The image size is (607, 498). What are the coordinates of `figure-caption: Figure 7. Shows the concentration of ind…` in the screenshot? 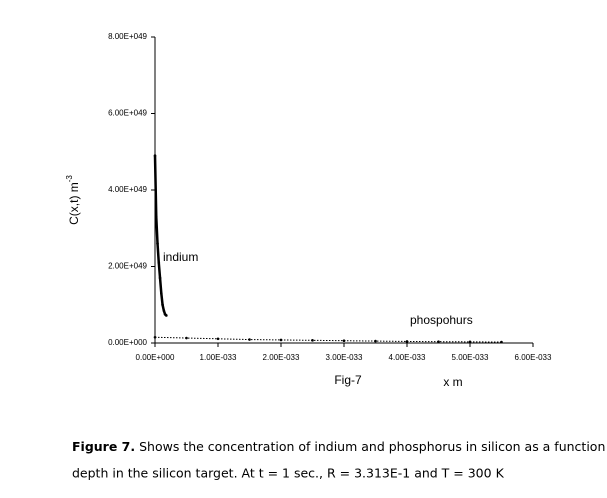 It's located at (339, 446).